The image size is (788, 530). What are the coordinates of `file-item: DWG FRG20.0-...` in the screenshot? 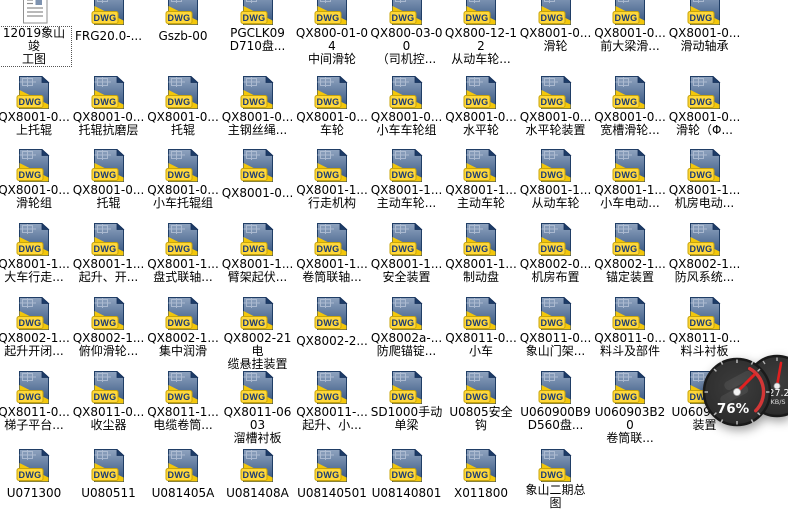 It's located at (109, 22).